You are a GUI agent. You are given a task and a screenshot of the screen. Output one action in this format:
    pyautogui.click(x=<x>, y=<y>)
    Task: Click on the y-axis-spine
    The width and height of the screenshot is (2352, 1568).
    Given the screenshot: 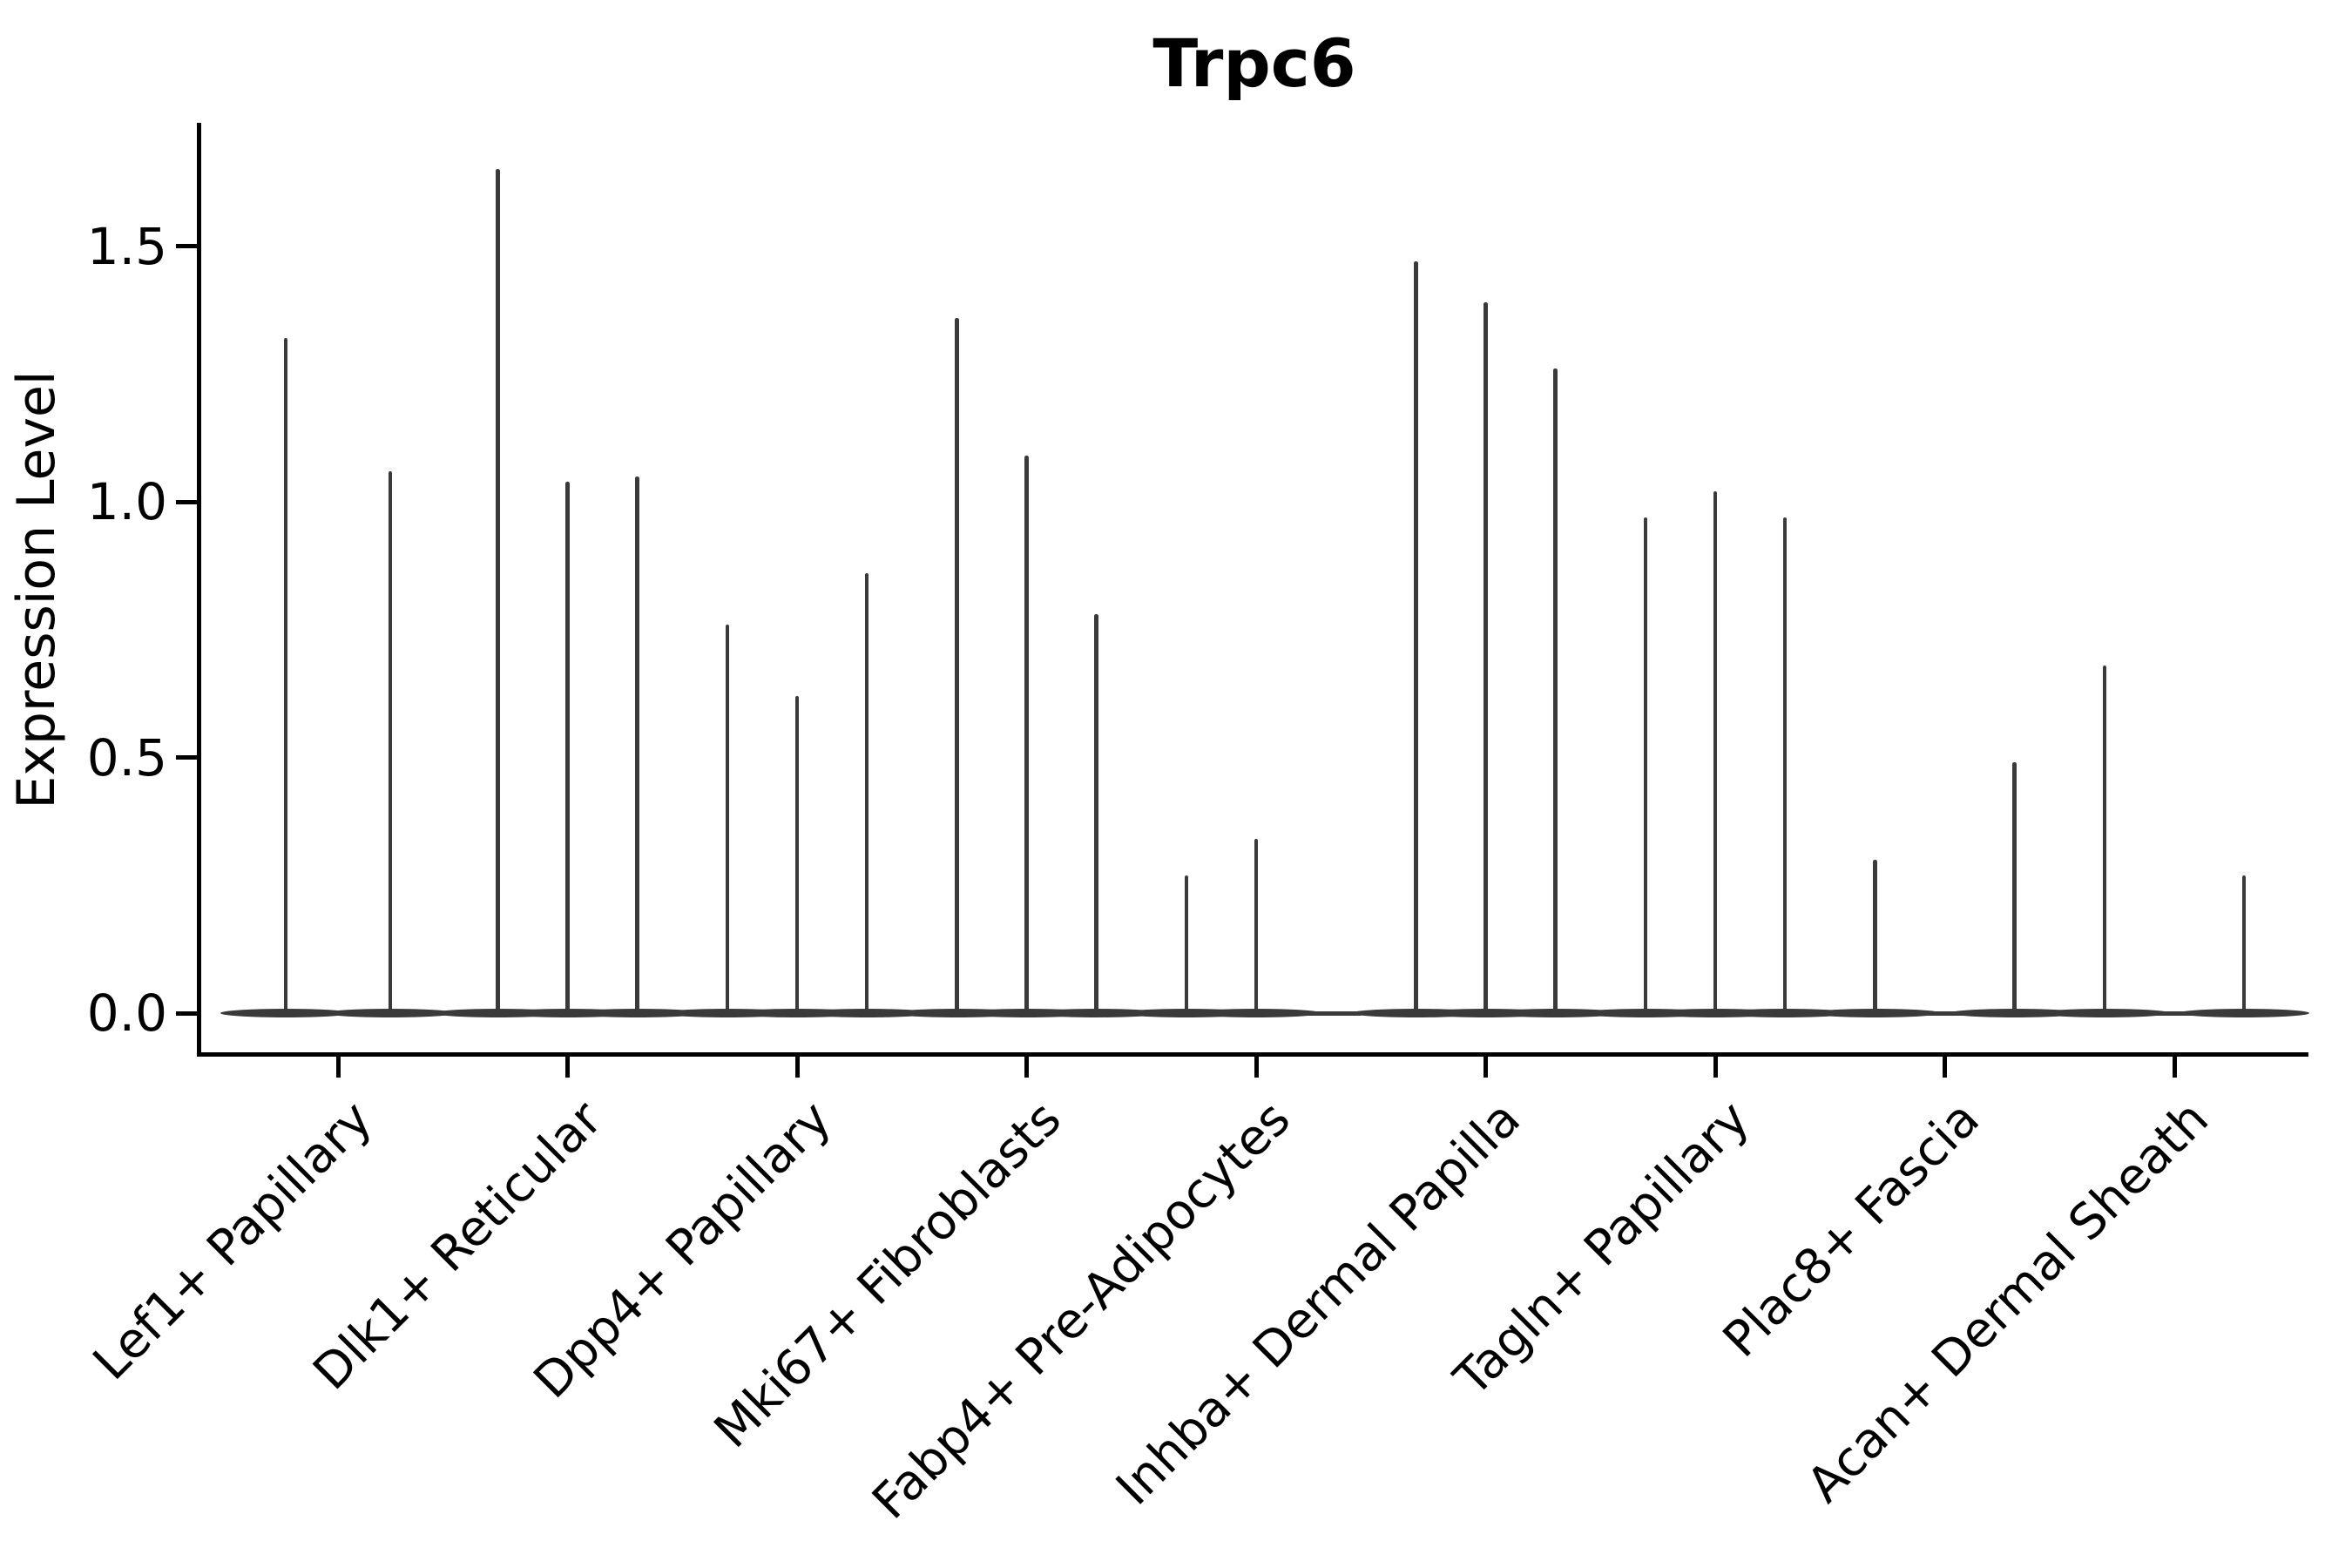 What is the action you would take?
    pyautogui.click(x=199, y=590)
    